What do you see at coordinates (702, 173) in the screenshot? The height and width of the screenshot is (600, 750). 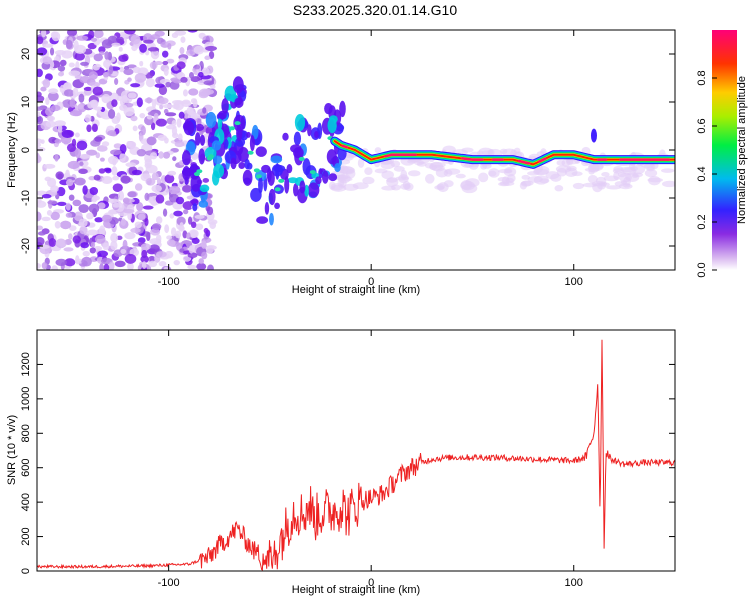 I see `colorbar-tick-label: 0.4` at bounding box center [702, 173].